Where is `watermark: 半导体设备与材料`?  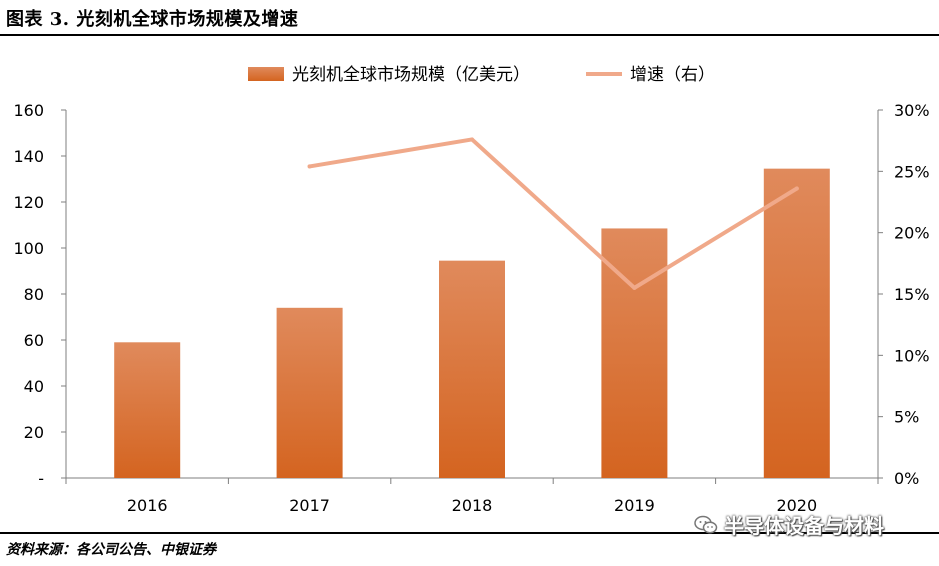 watermark: 半导体设备与材料 is located at coordinates (789, 524).